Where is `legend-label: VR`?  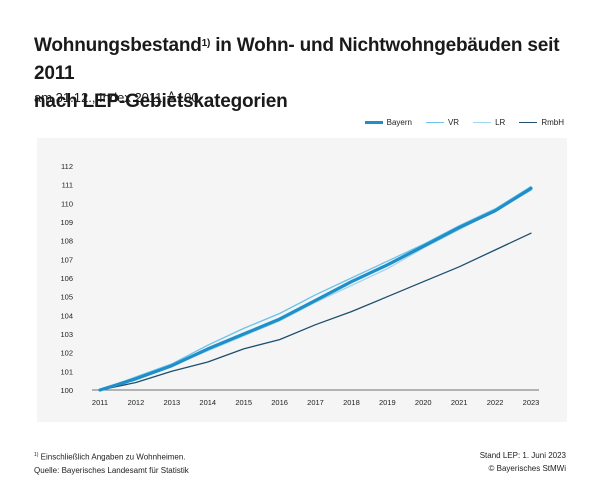 legend-label: VR is located at coordinates (453, 122).